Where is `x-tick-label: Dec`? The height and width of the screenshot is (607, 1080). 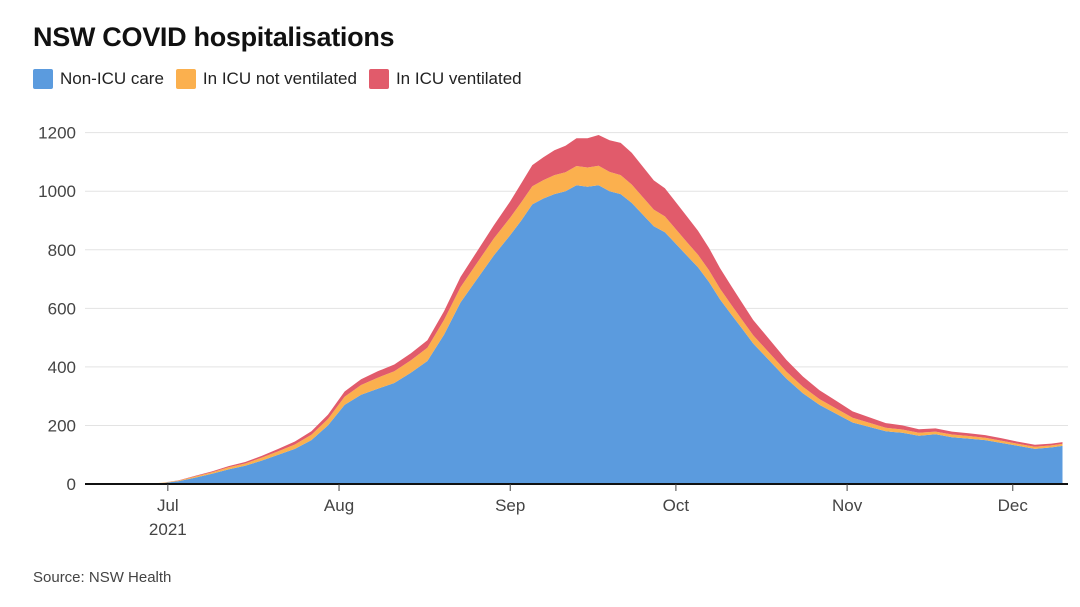 x-tick-label: Dec is located at coordinates (1013, 505).